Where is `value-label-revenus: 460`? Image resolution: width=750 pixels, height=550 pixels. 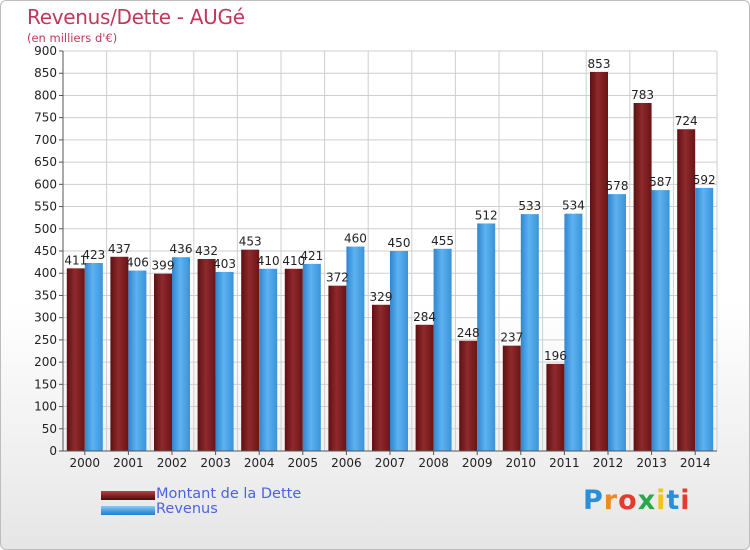
value-label-revenus: 460 is located at coordinates (355, 239).